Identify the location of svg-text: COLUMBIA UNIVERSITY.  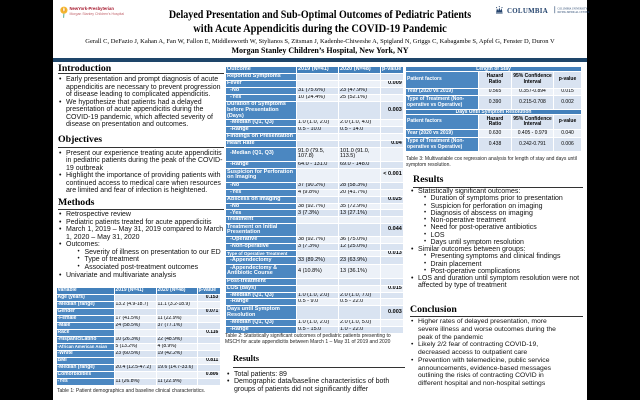
(573, 9).